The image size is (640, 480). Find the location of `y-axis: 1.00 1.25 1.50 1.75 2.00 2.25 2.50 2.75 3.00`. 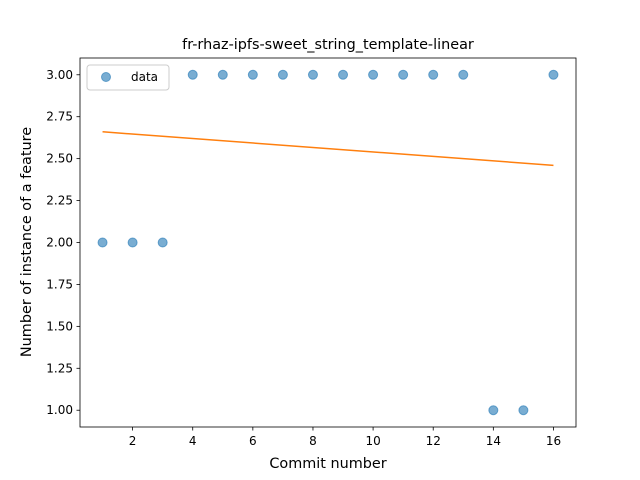

y-axis: 1.00 1.25 1.50 1.75 2.00 2.25 2.50 2.75 3.00 is located at coordinates (63, 242).